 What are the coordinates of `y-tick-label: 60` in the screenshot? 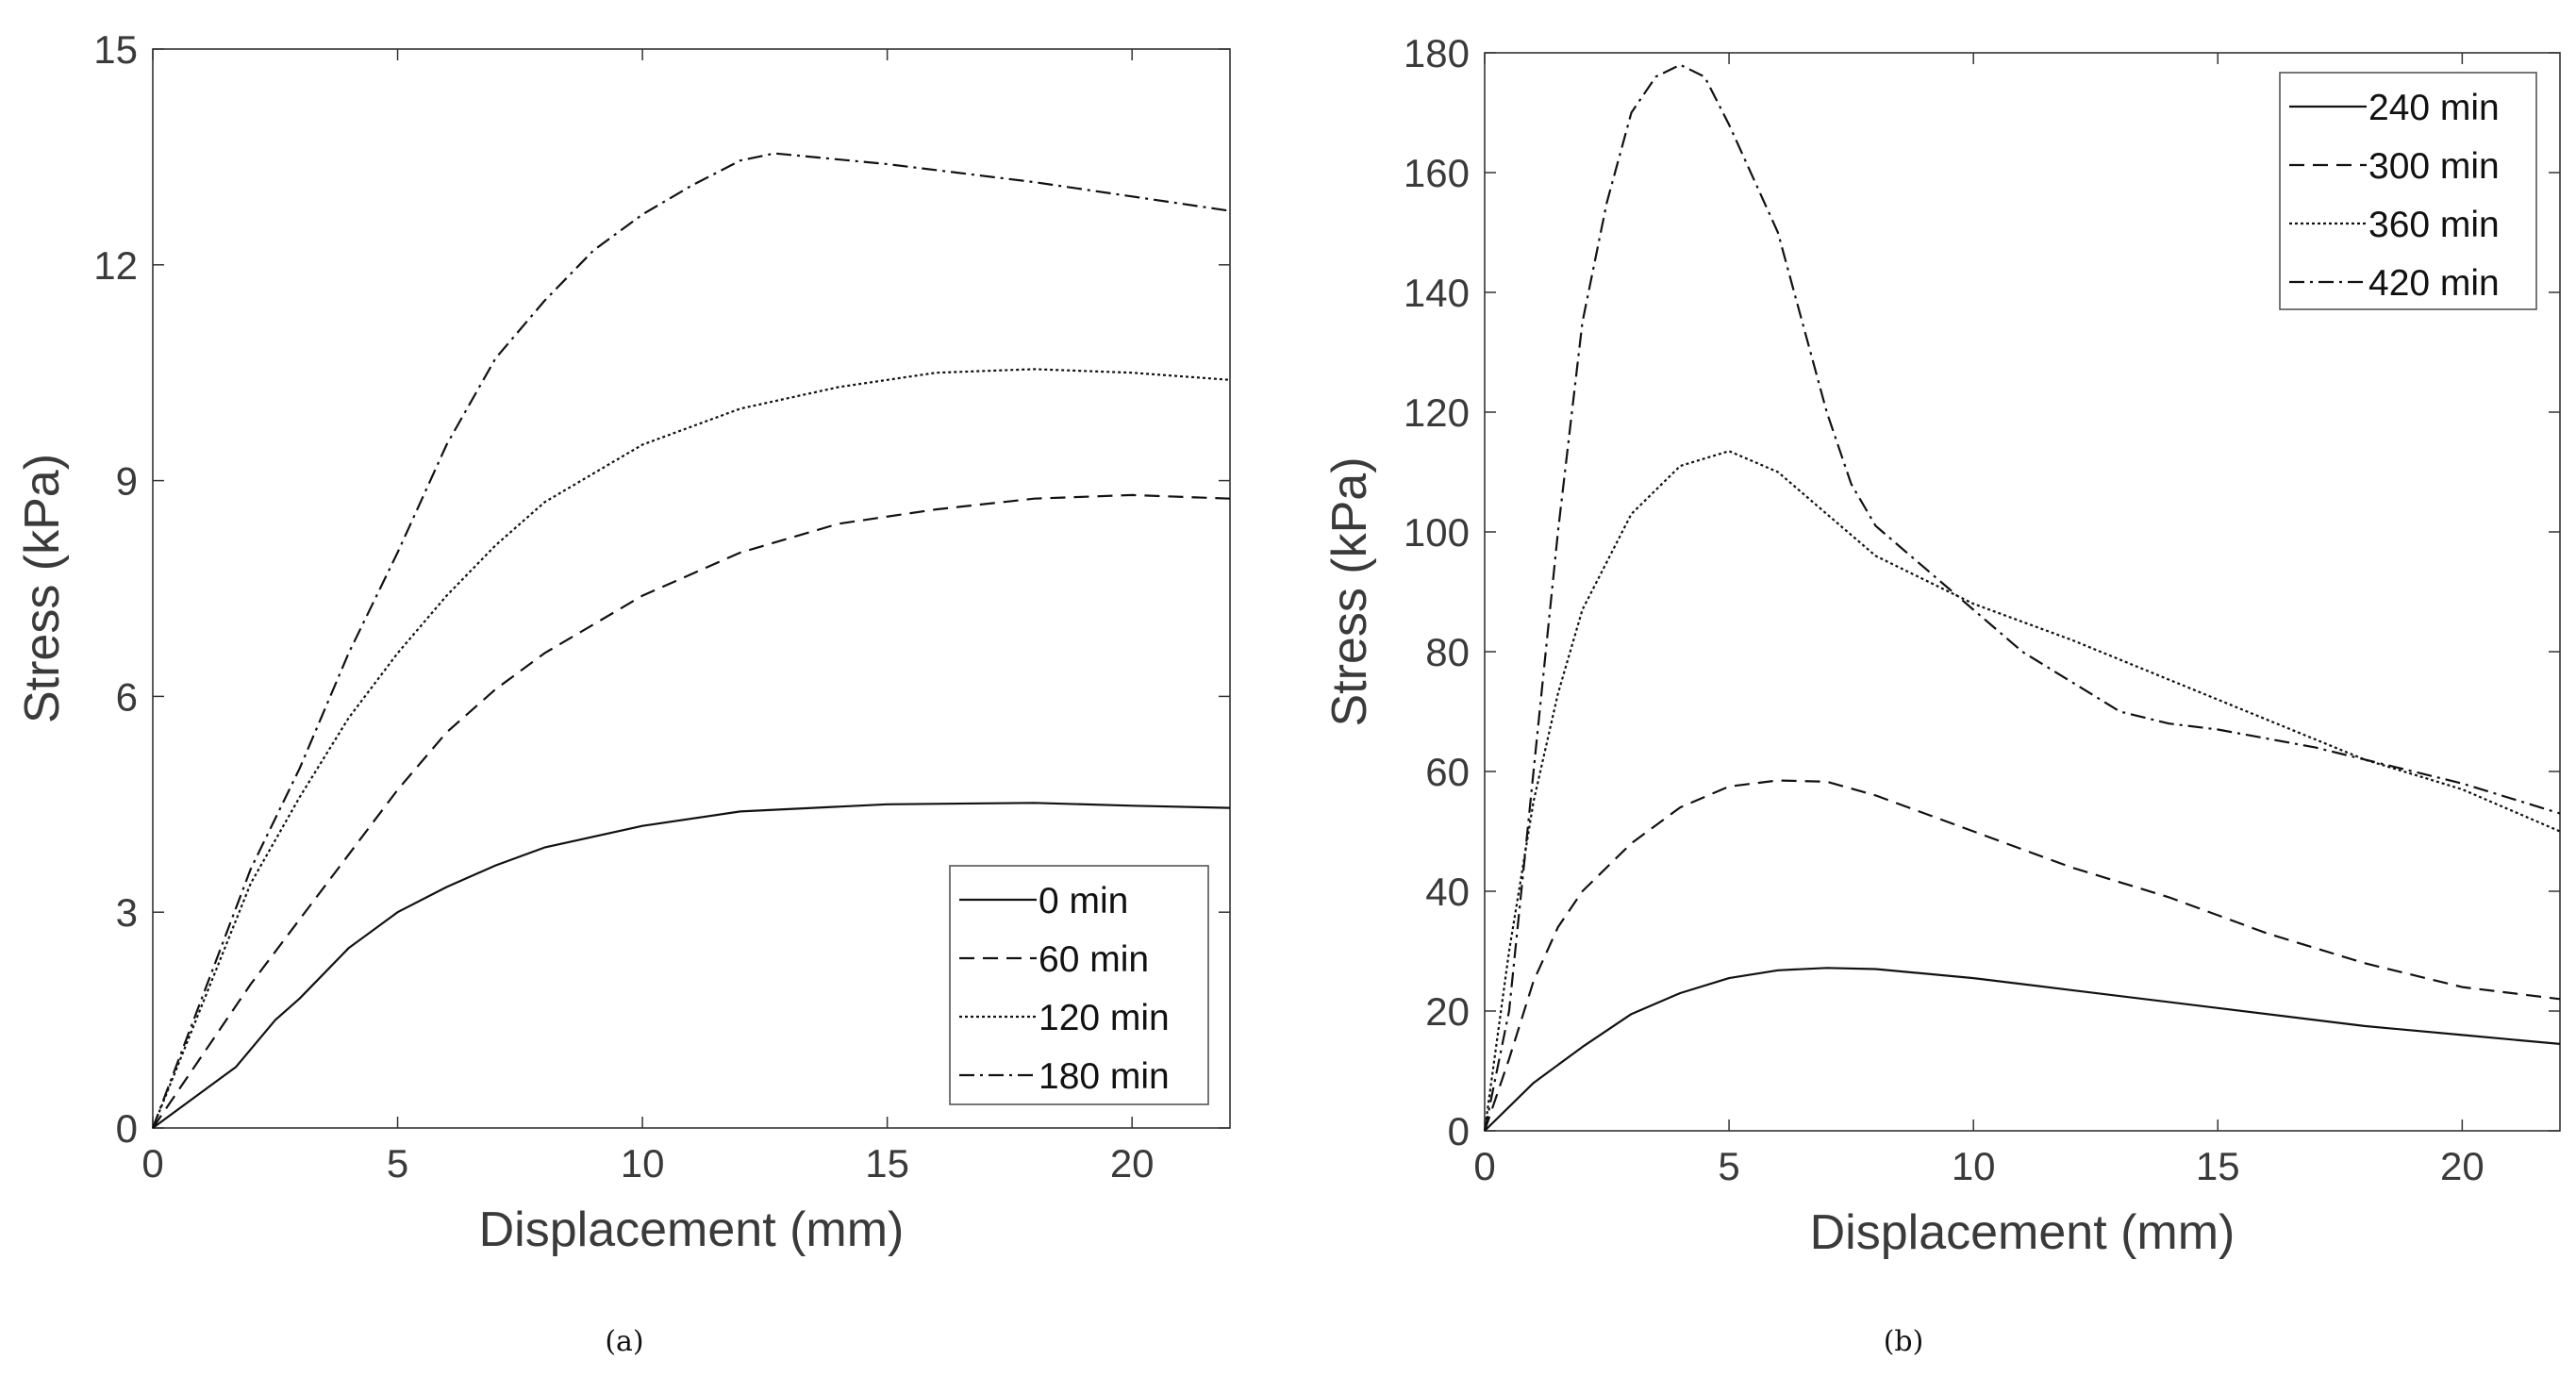 It's located at (1447, 772).